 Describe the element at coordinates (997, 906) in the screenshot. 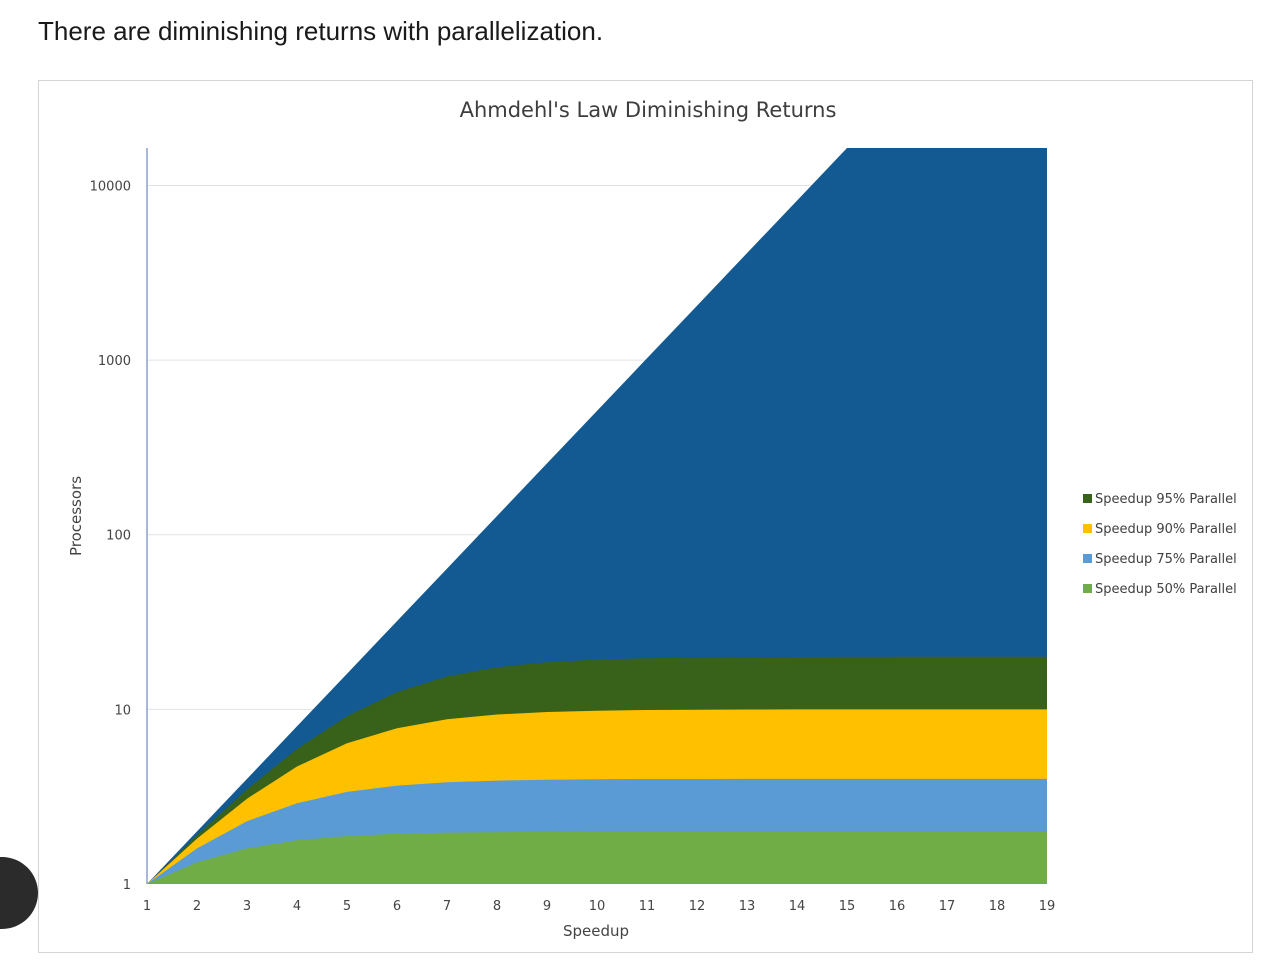

I see `x-tick-label: 18` at that location.